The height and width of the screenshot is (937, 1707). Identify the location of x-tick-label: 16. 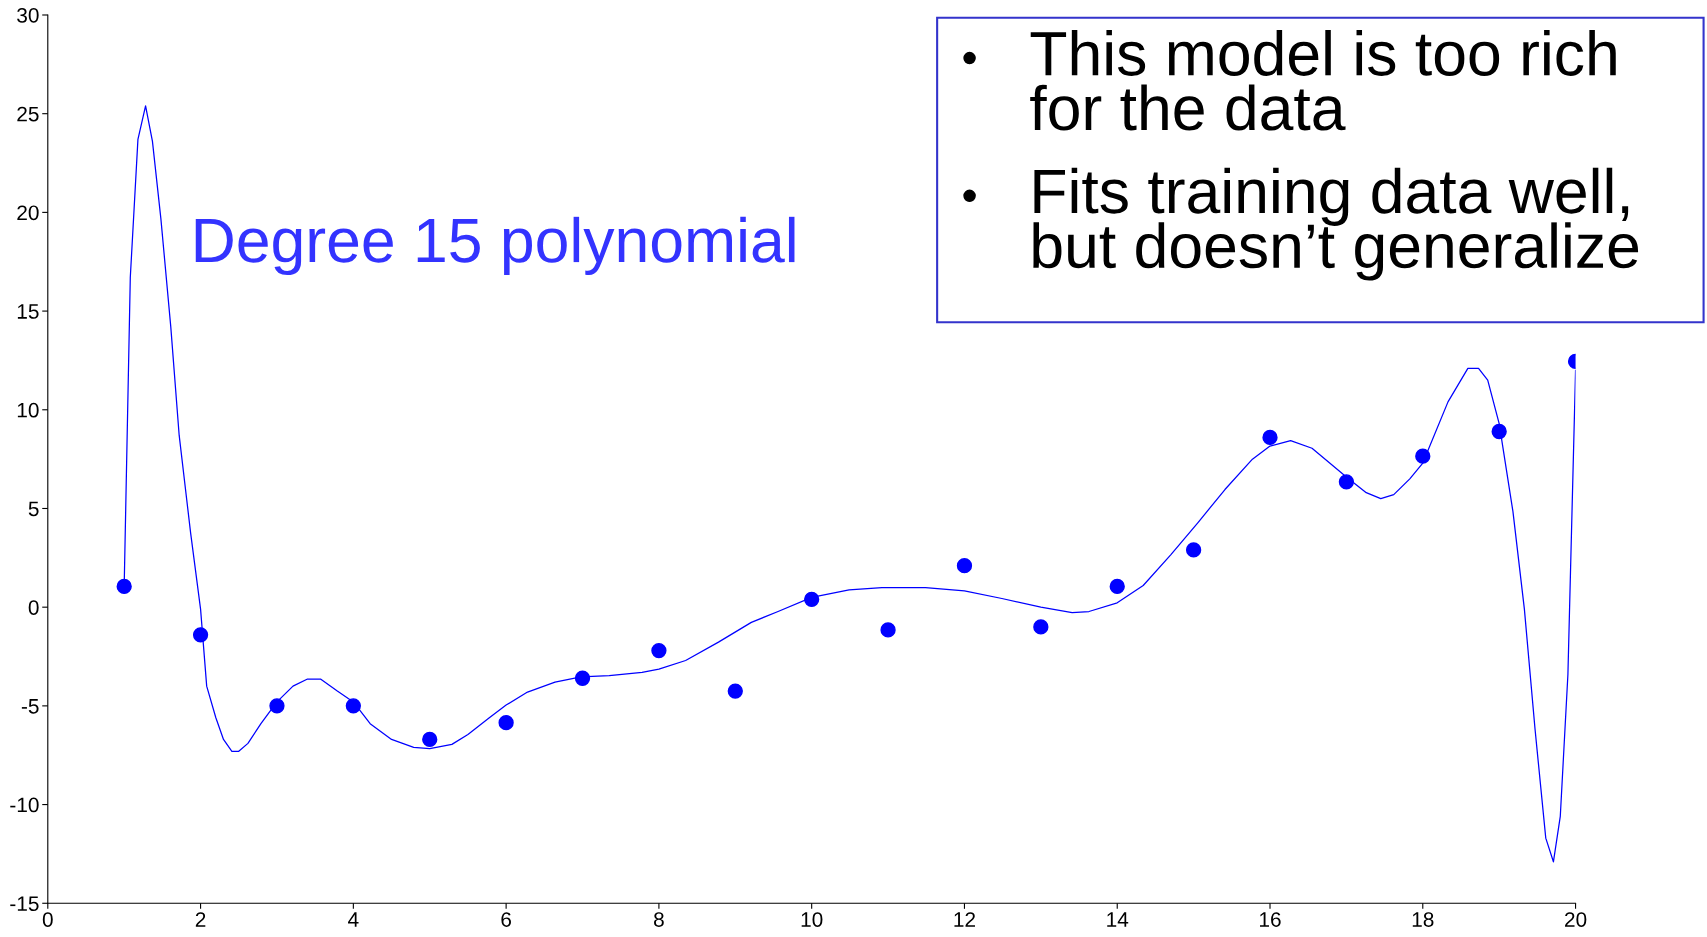
(1270, 919).